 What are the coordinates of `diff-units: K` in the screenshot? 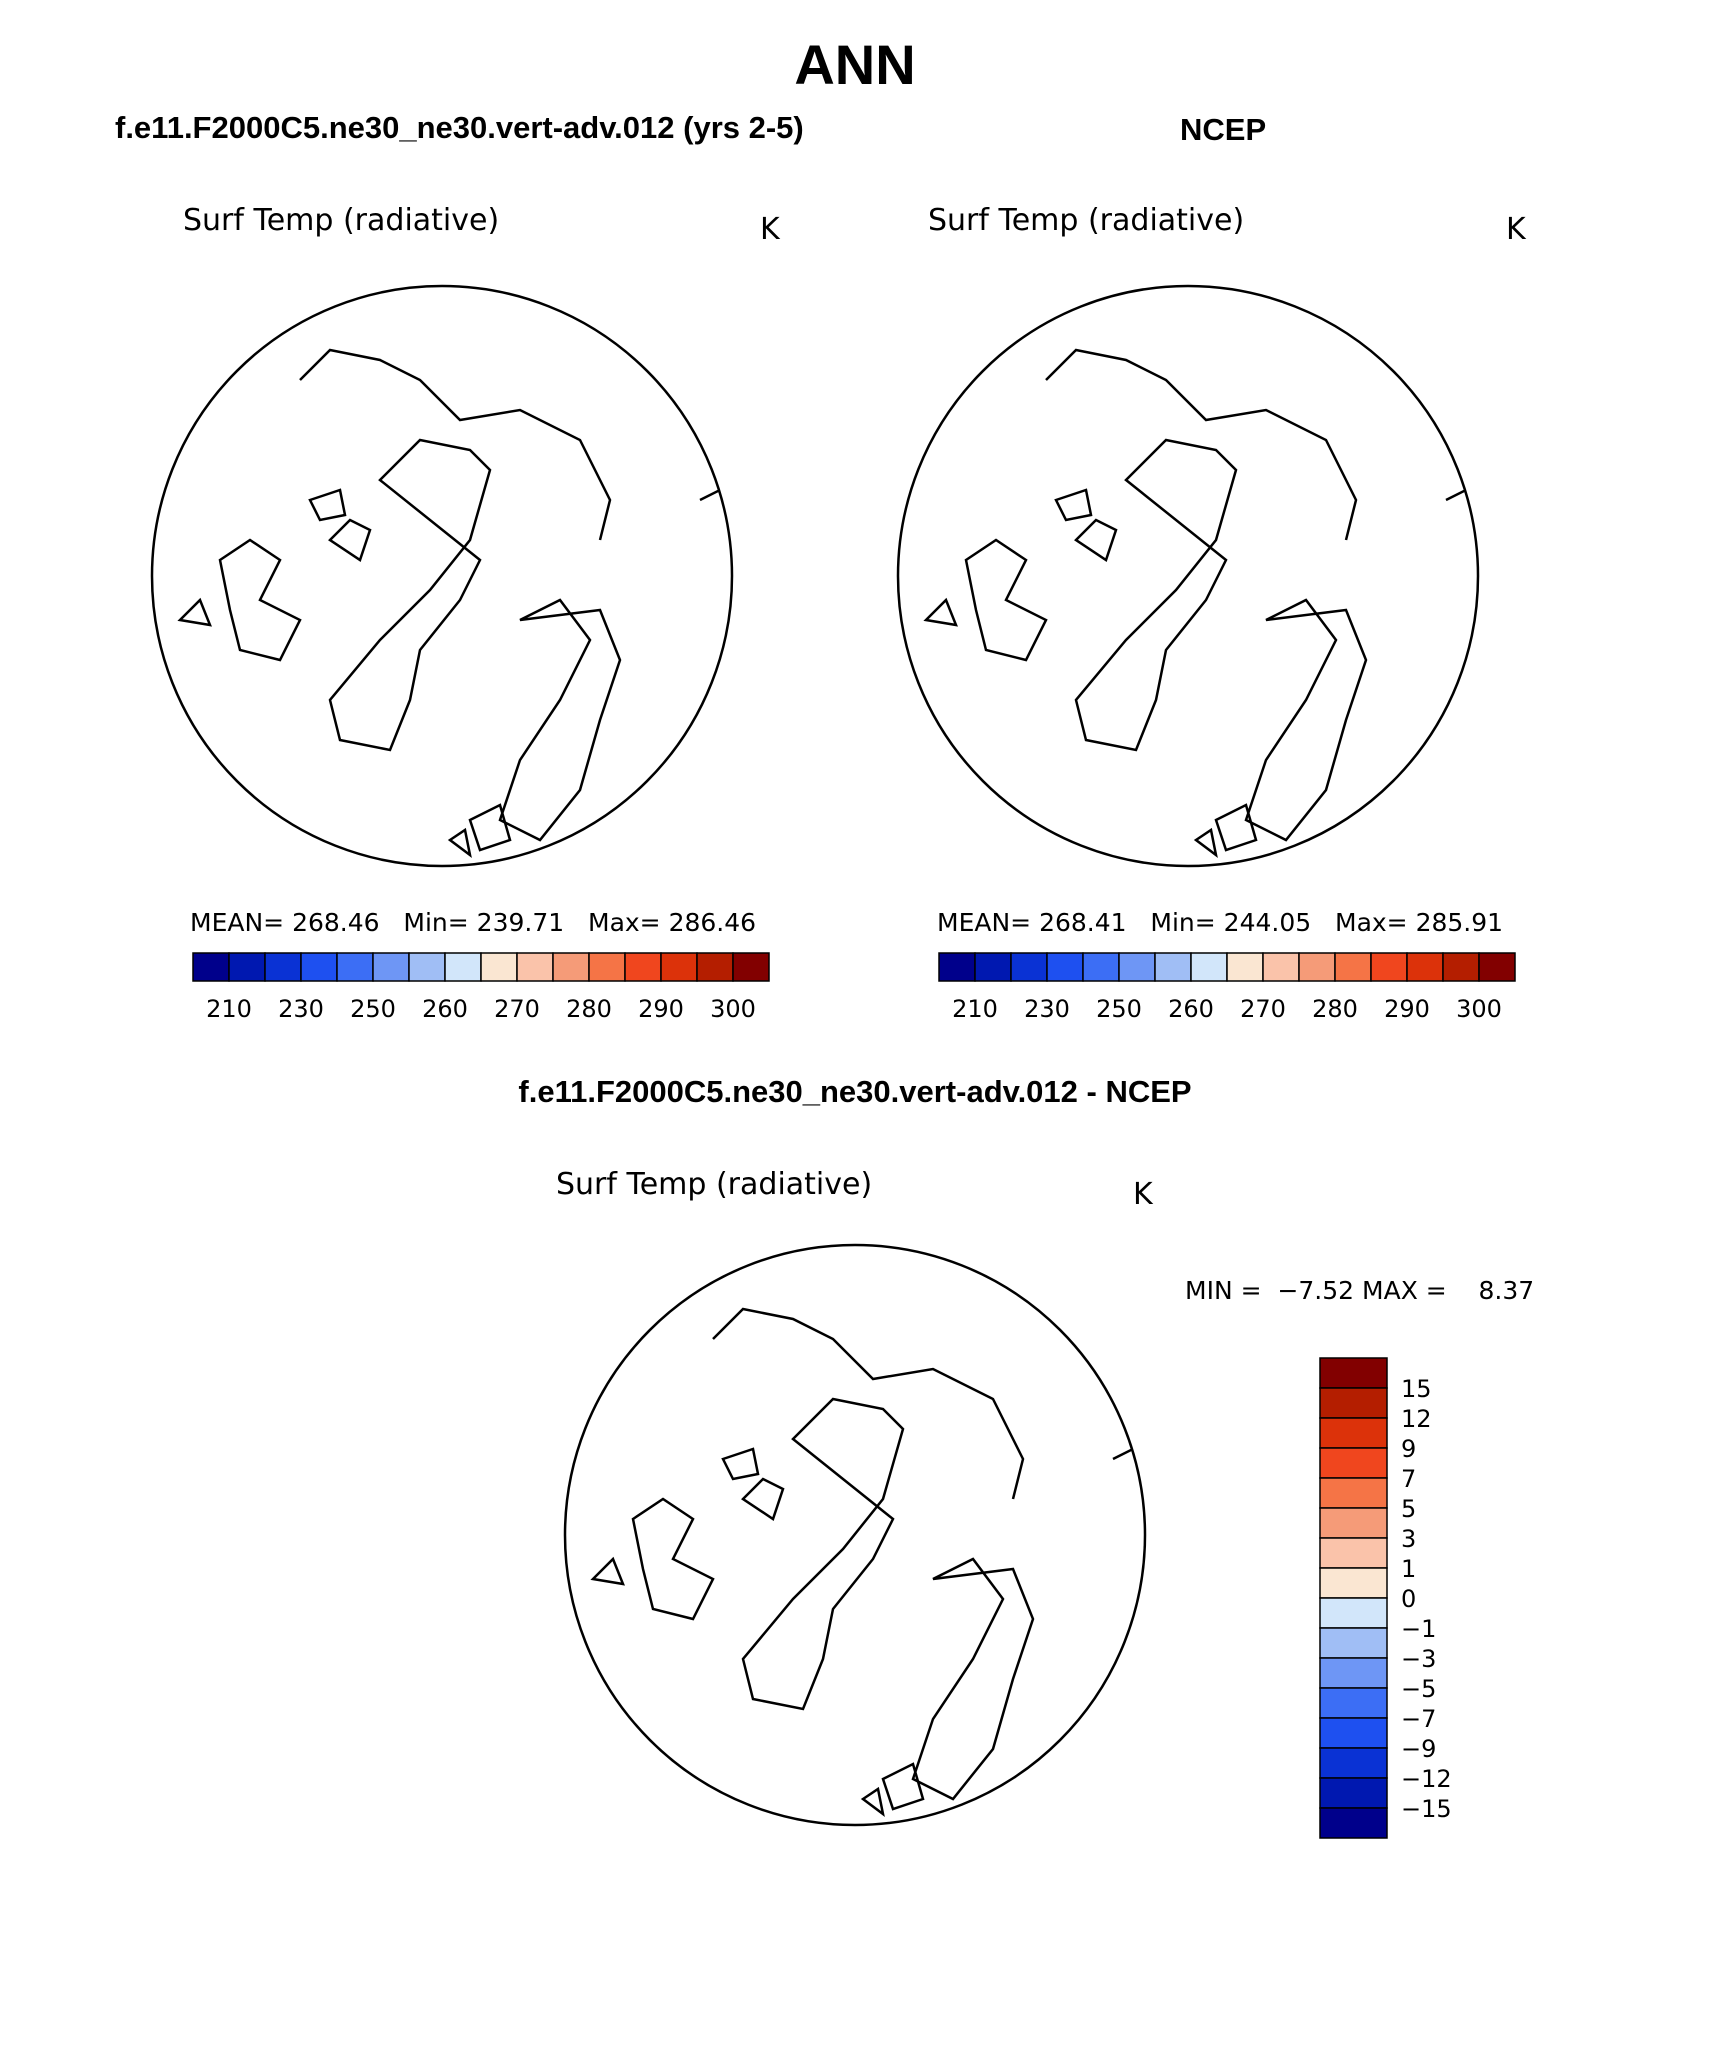 It's located at (1143, 1194).